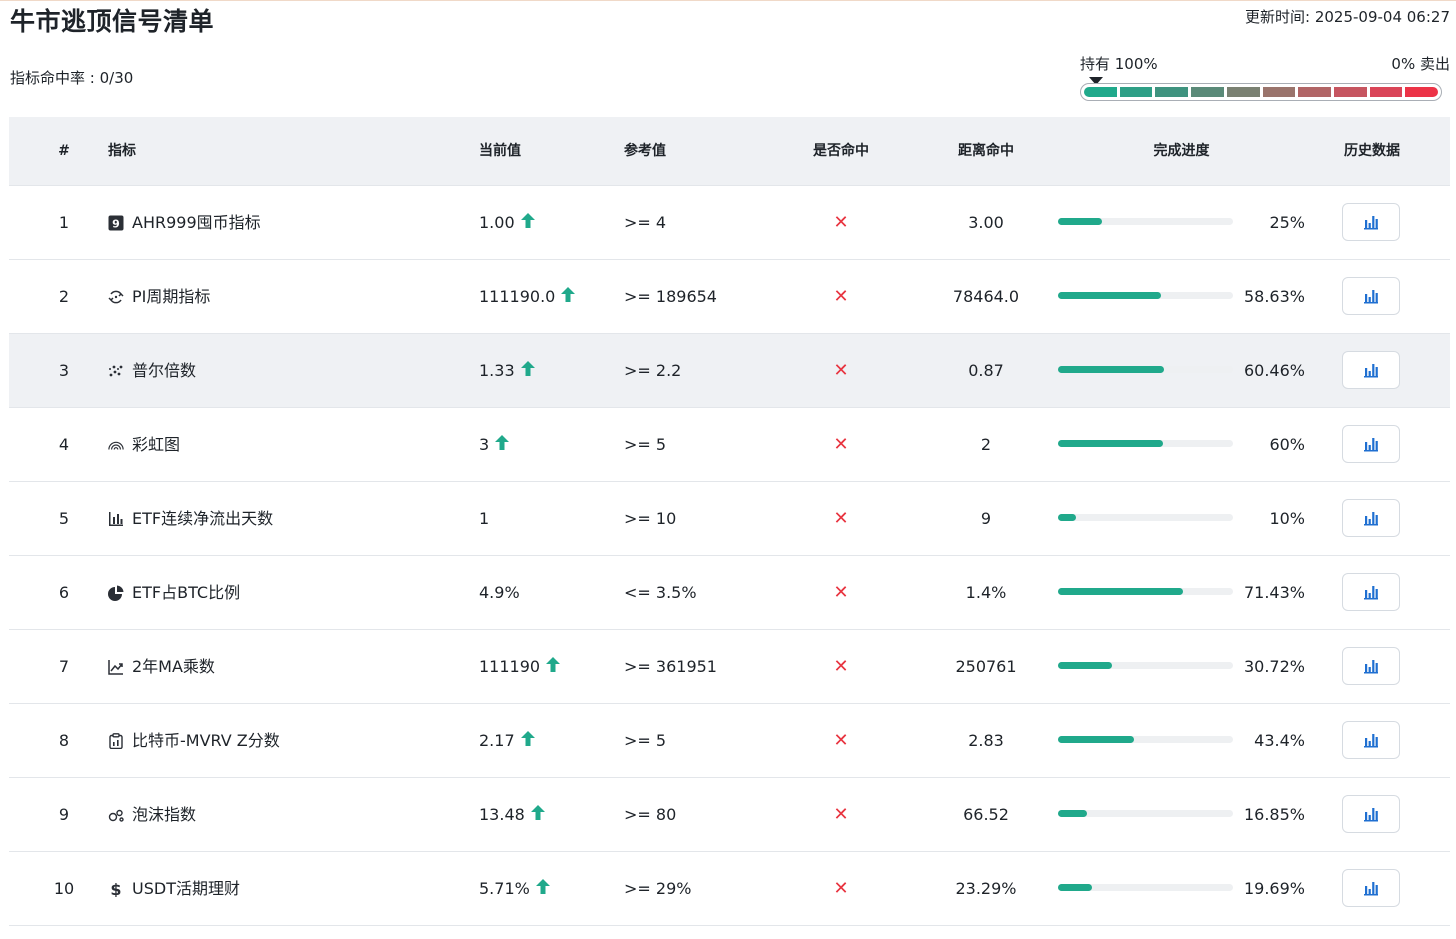 This screenshot has width=1456, height=939. I want to click on indicator-name-cell: 普尔倍数, so click(152, 370).